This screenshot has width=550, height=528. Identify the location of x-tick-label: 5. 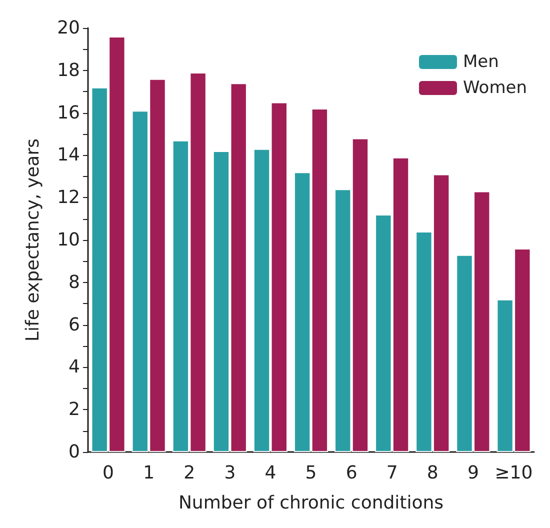
(311, 473).